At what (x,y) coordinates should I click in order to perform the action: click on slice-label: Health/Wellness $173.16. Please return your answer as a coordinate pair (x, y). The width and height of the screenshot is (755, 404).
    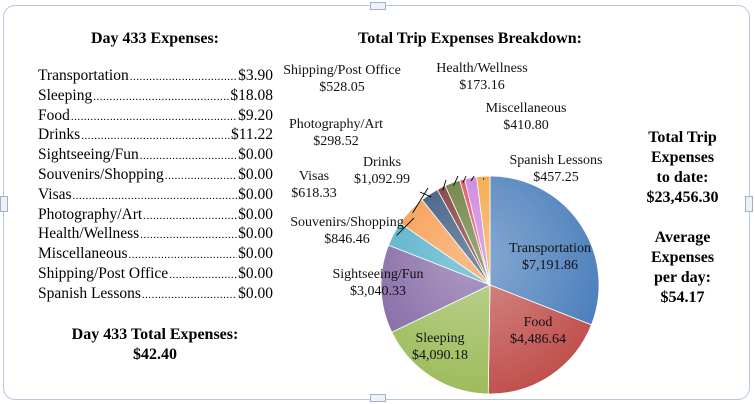
    Looking at the image, I should click on (481, 77).